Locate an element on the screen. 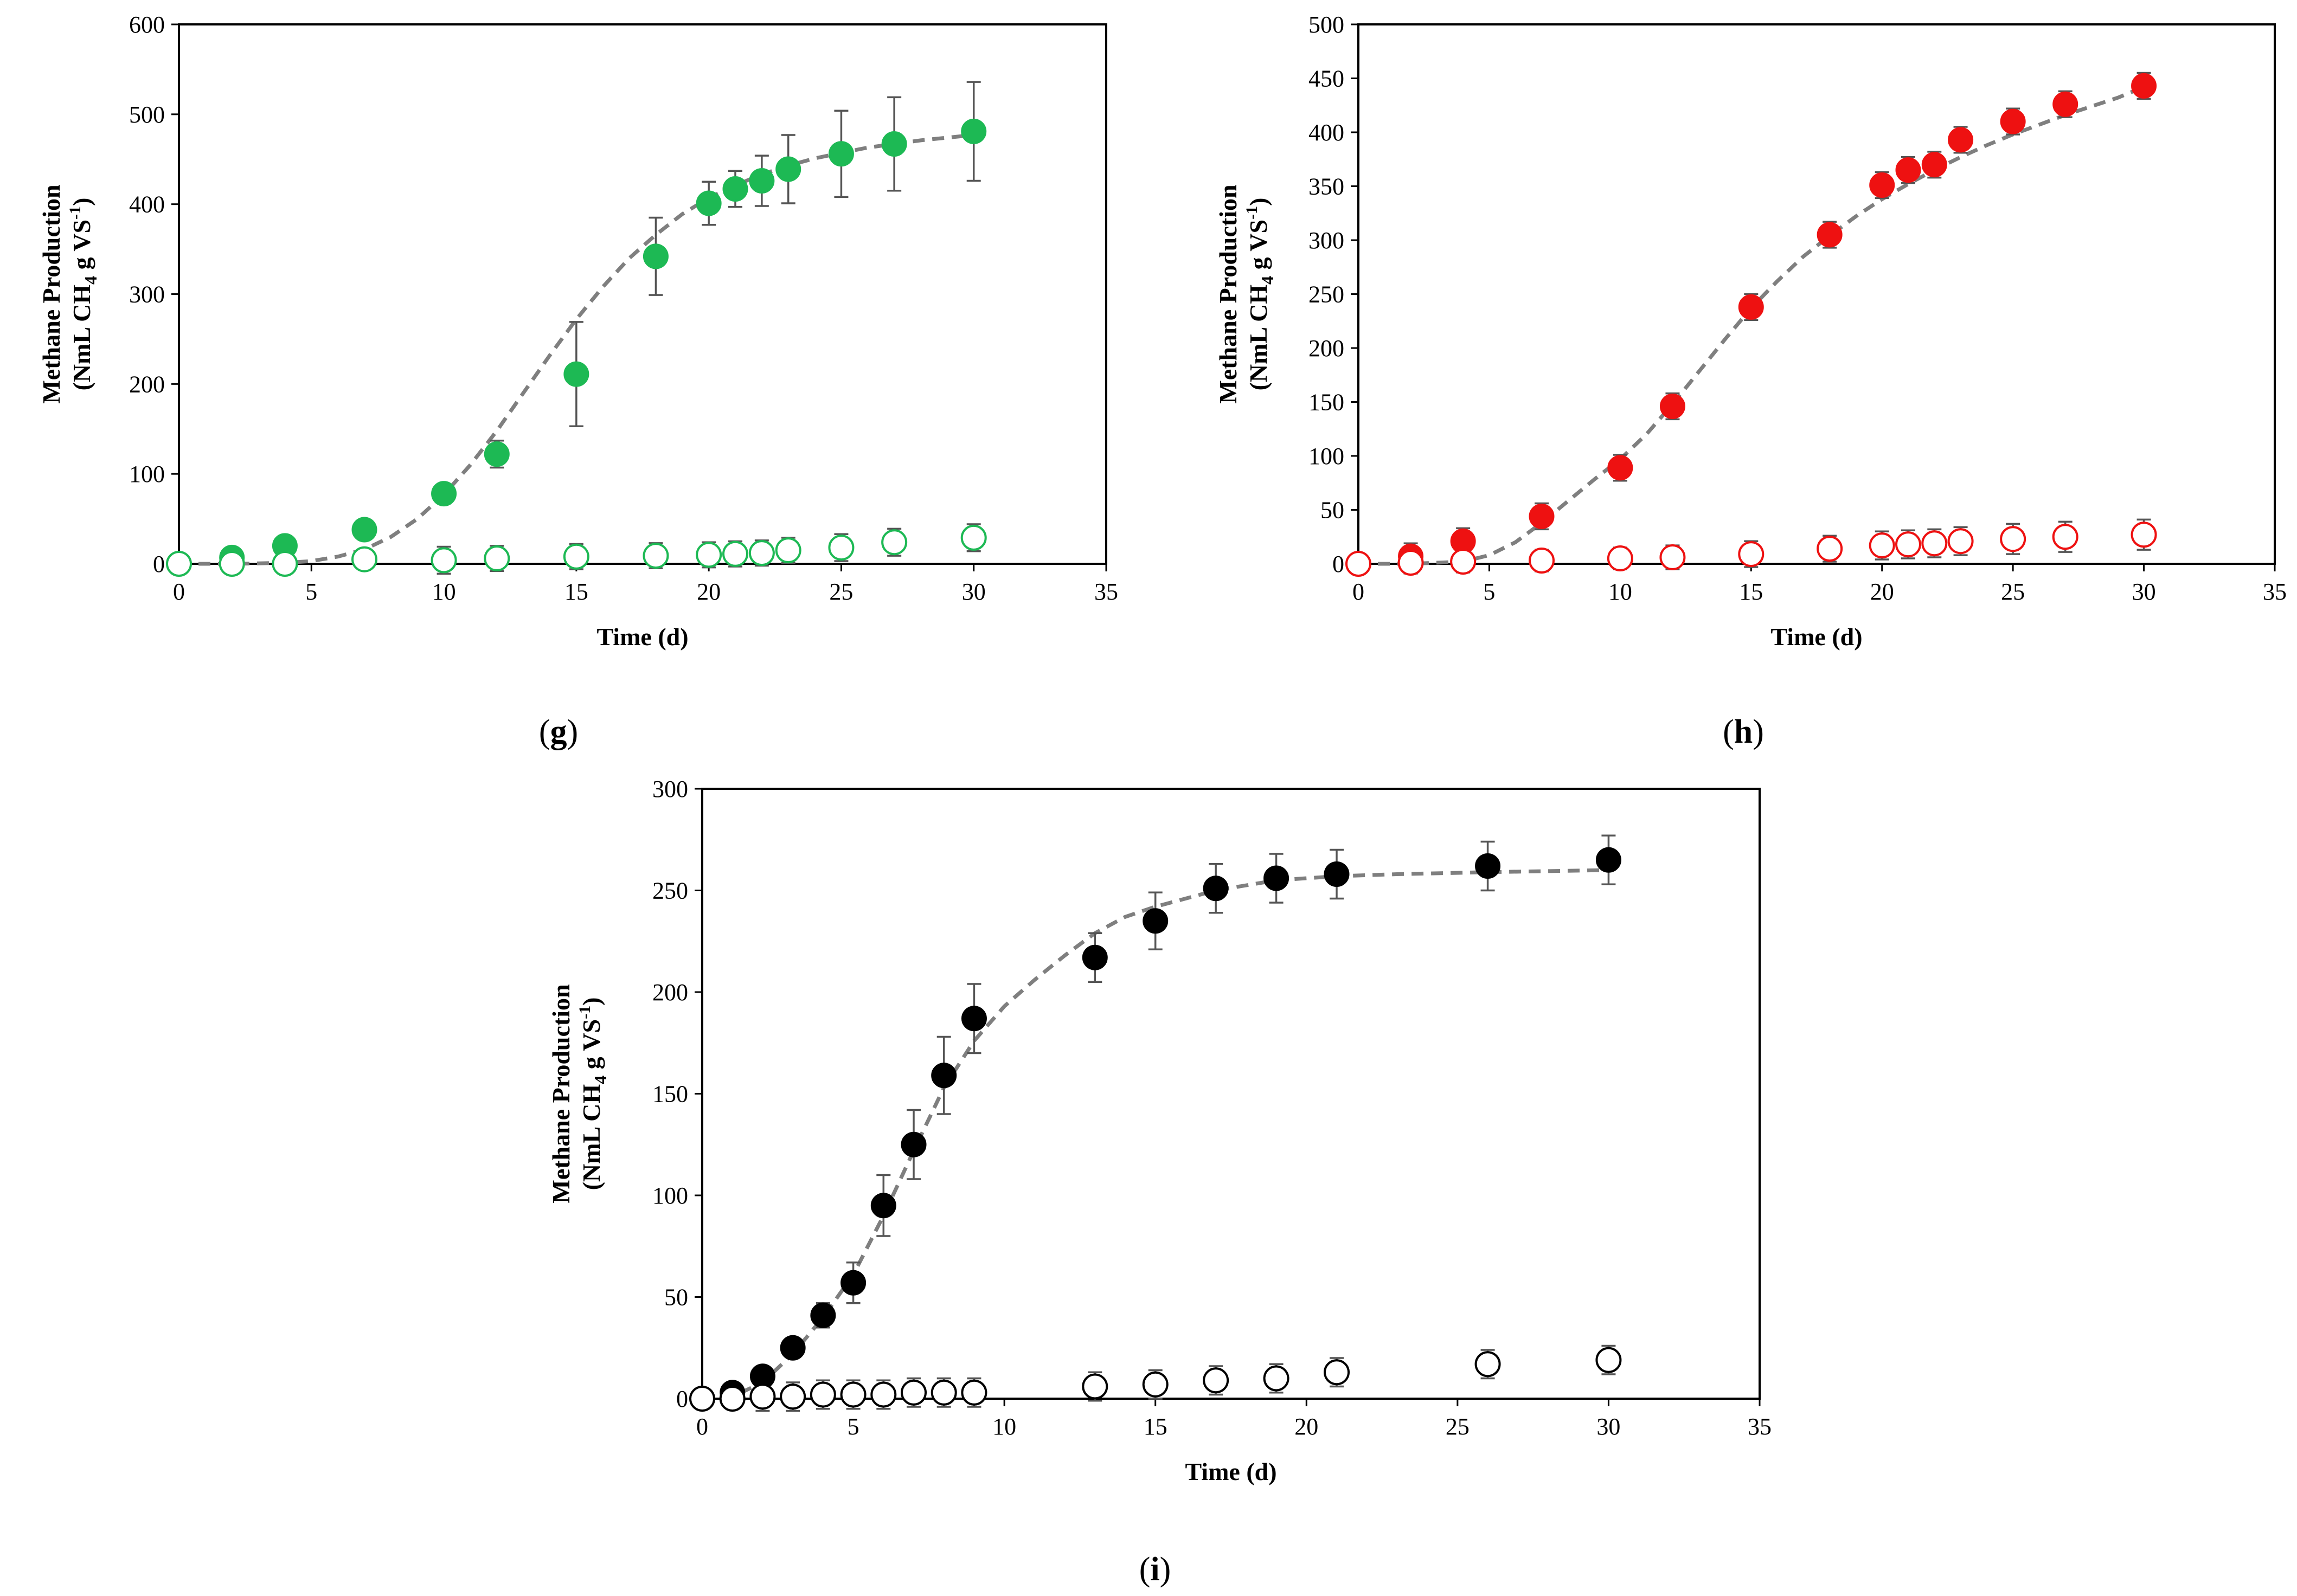 The height and width of the screenshot is (1596, 2297). y-tick-label: 350 is located at coordinates (1326, 186).